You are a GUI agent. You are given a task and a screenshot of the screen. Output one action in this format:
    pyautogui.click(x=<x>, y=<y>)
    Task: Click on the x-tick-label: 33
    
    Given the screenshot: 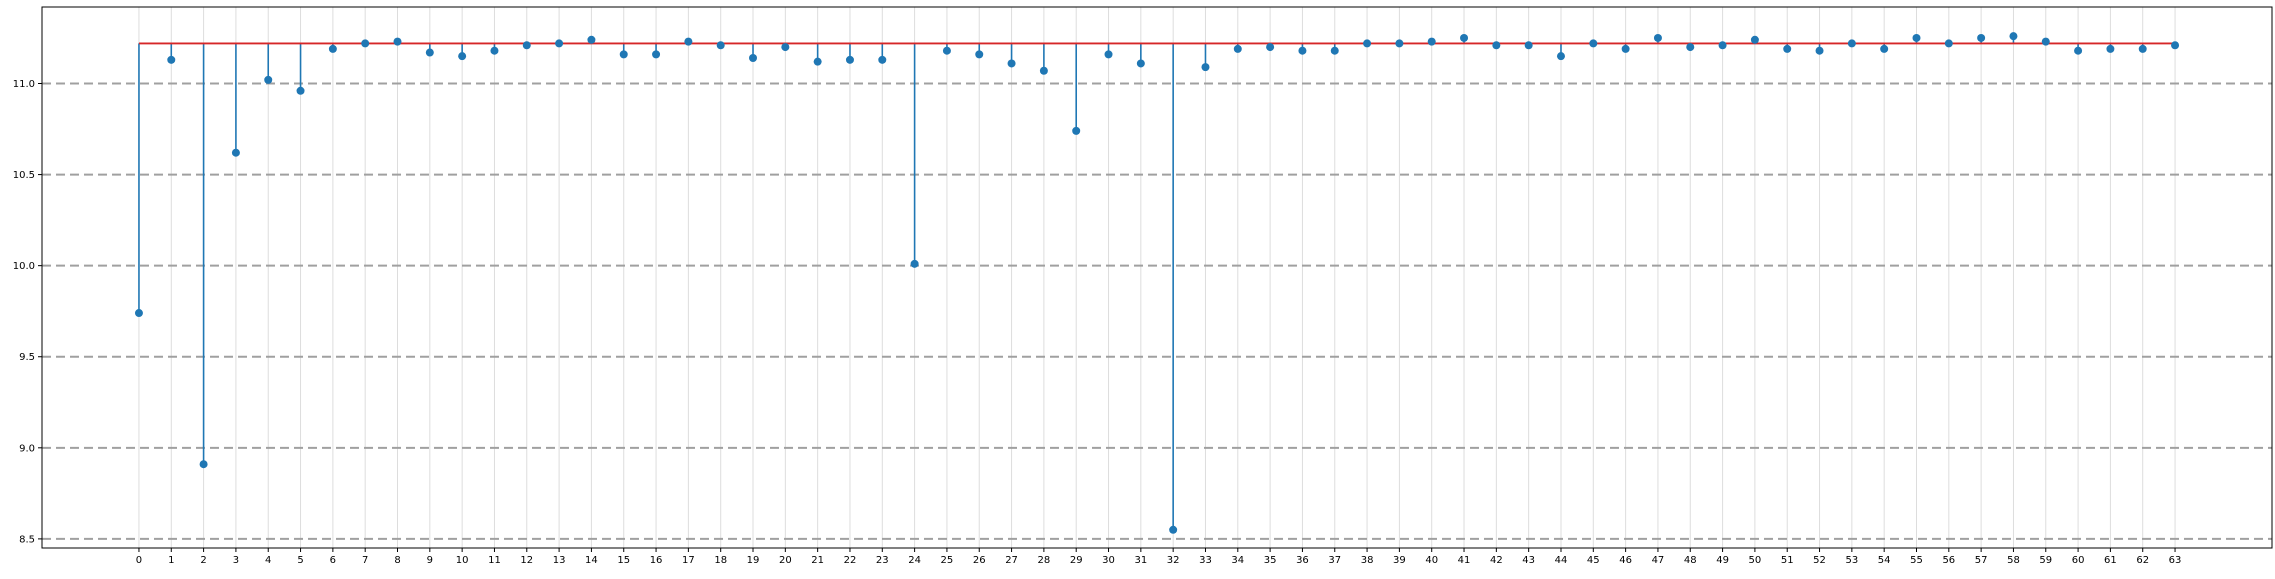 What is the action you would take?
    pyautogui.click(x=1205, y=560)
    